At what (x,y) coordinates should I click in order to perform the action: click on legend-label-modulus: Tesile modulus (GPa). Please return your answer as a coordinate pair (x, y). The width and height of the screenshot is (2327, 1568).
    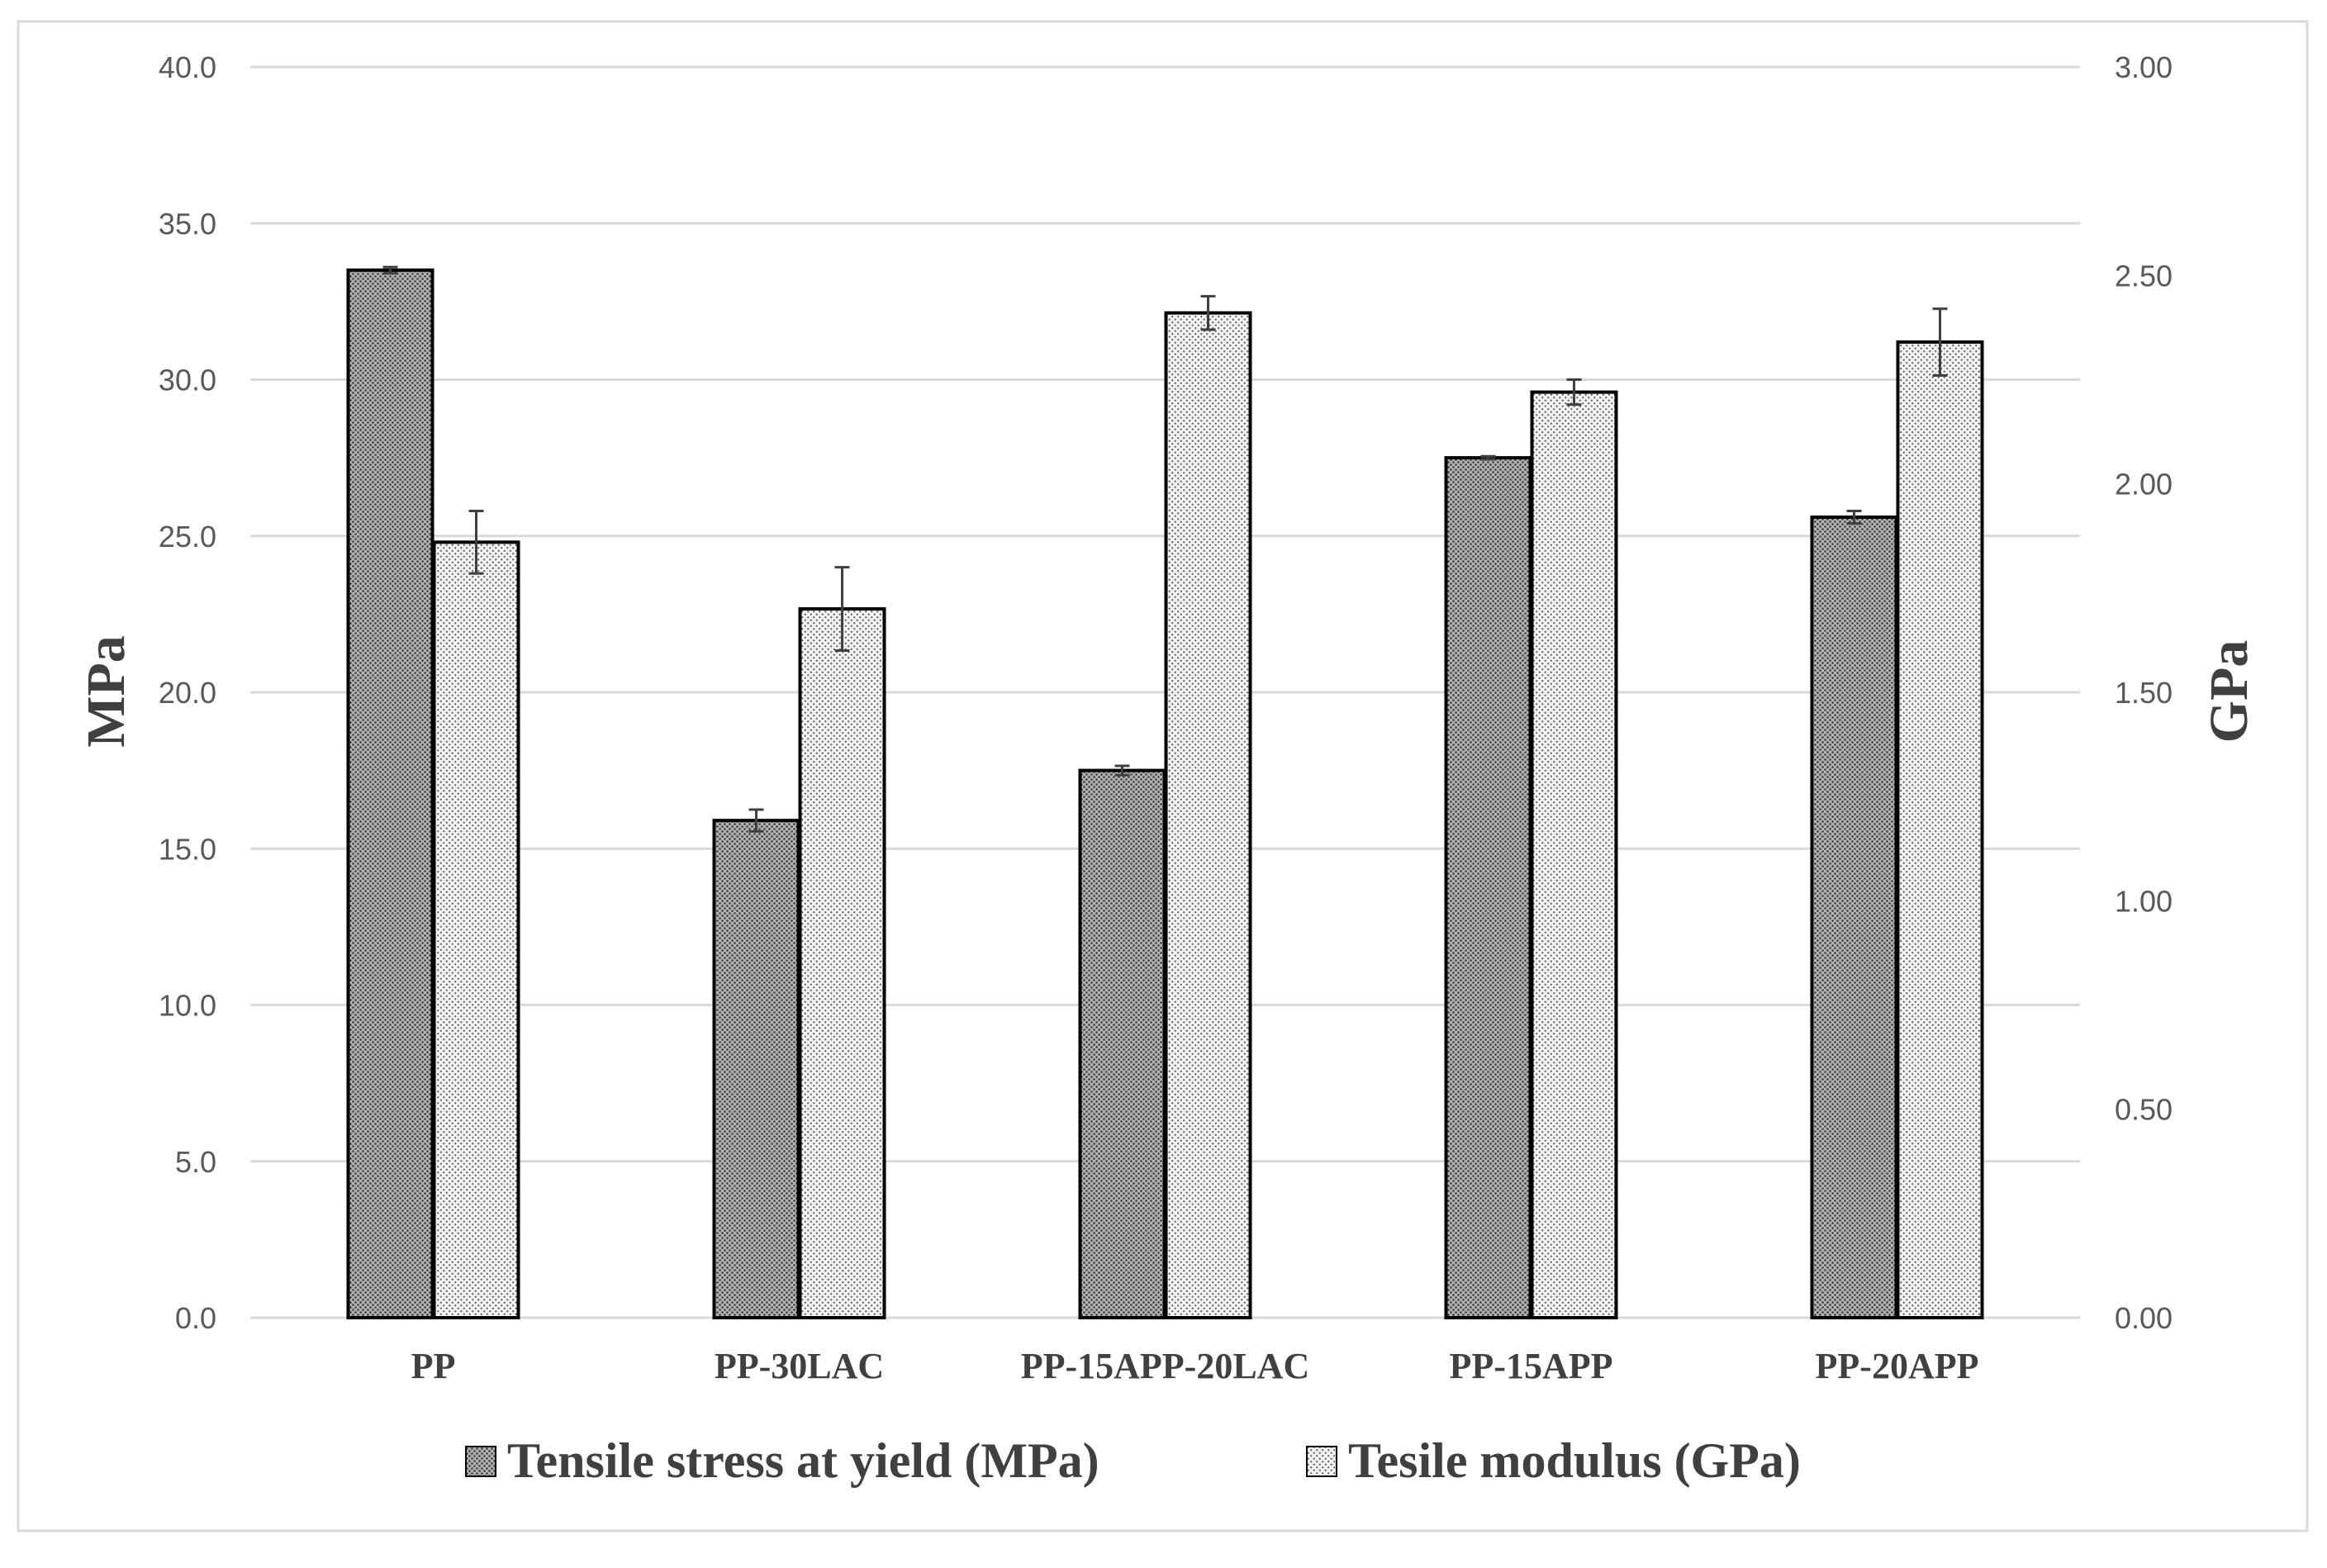
    Looking at the image, I should click on (1574, 1461).